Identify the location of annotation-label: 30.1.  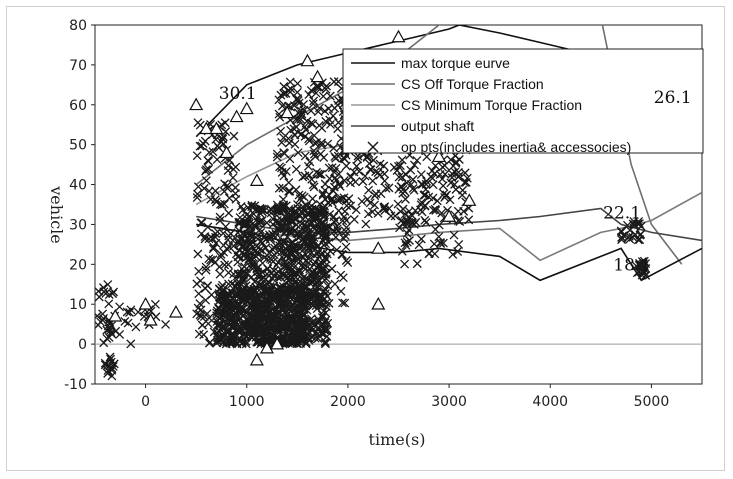
(238, 94).